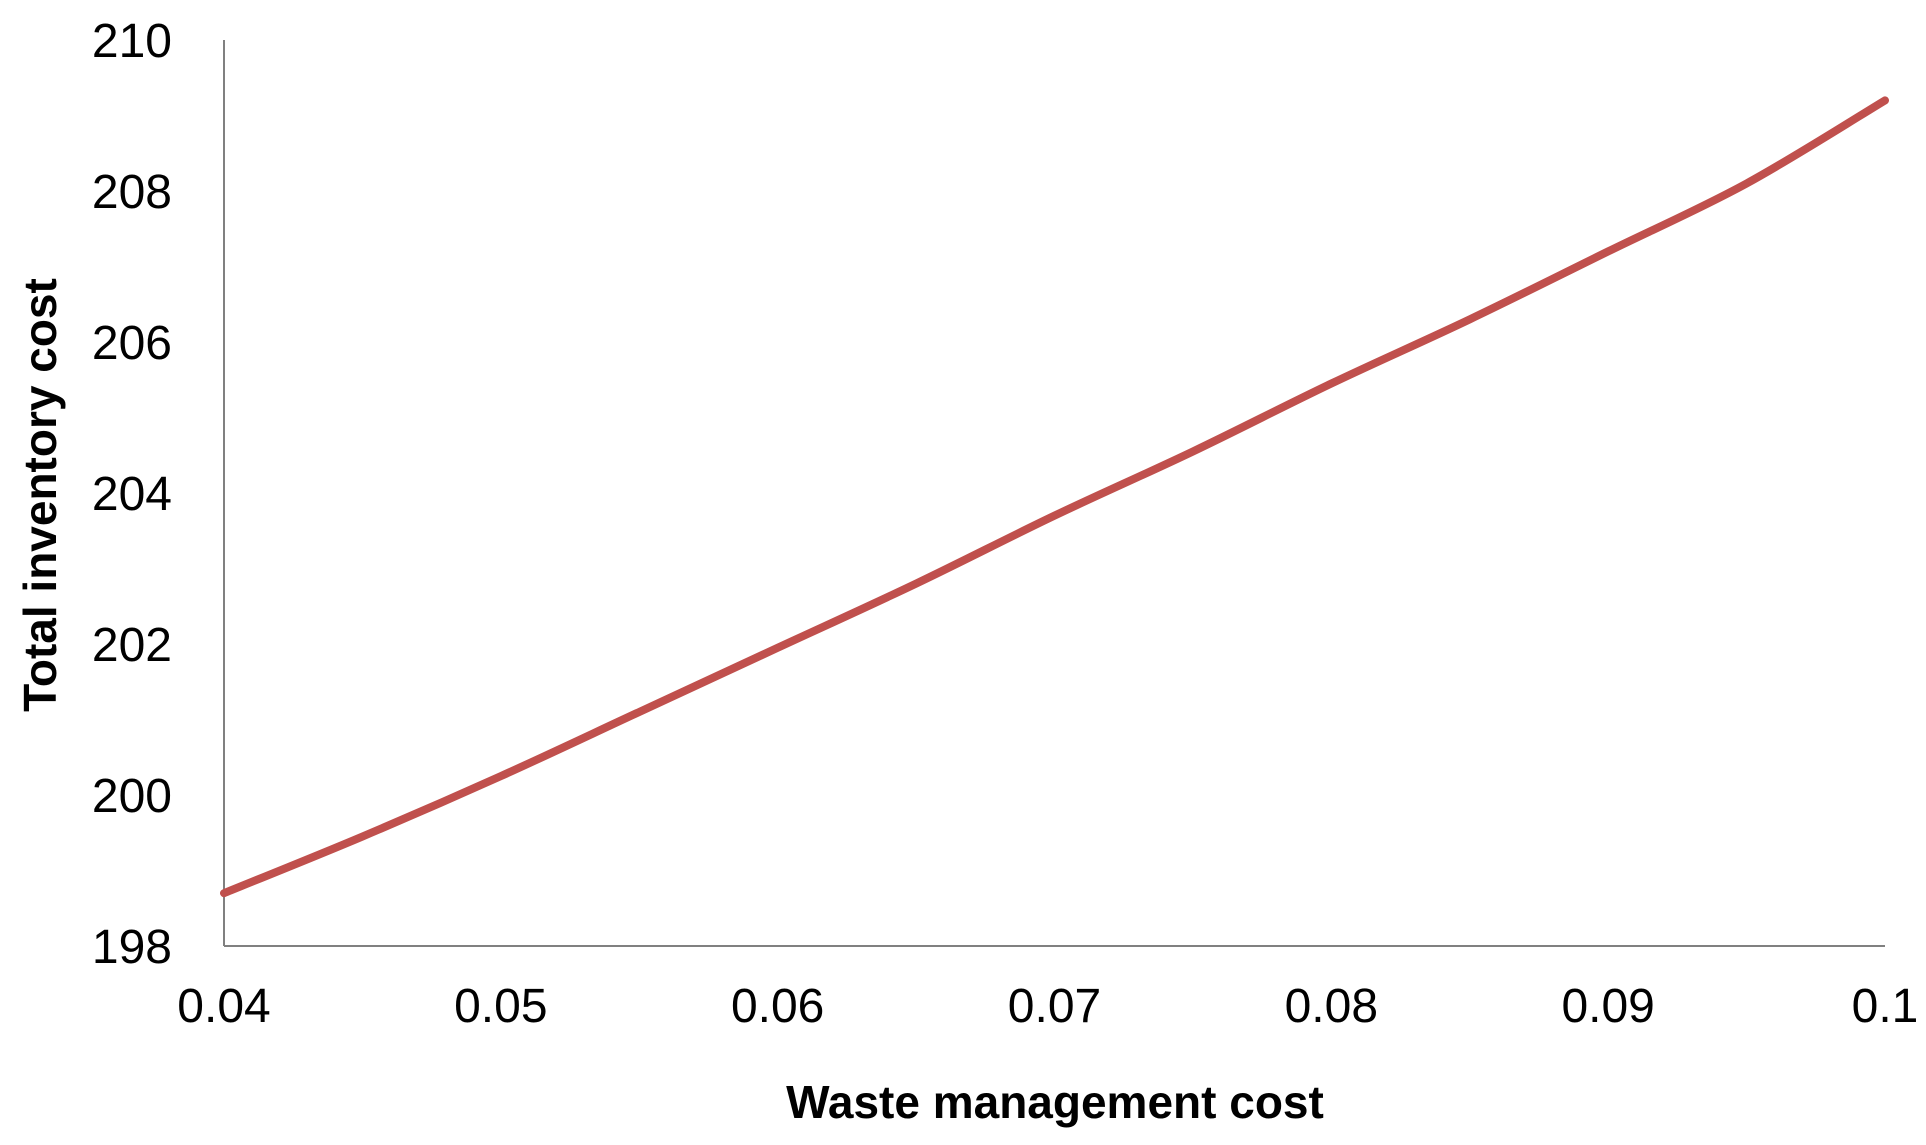 The width and height of the screenshot is (1926, 1145). What do you see at coordinates (1331, 1006) in the screenshot?
I see `x-tick-label: 0.08` at bounding box center [1331, 1006].